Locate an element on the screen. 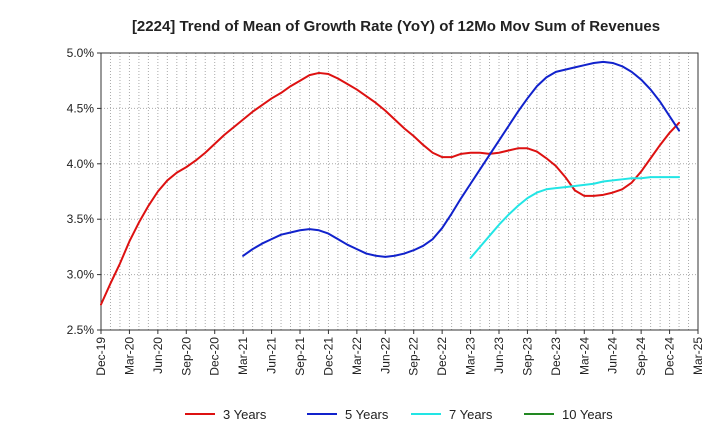 The height and width of the screenshot is (445, 720). x-tick-label: Mar-24 is located at coordinates (584, 356).